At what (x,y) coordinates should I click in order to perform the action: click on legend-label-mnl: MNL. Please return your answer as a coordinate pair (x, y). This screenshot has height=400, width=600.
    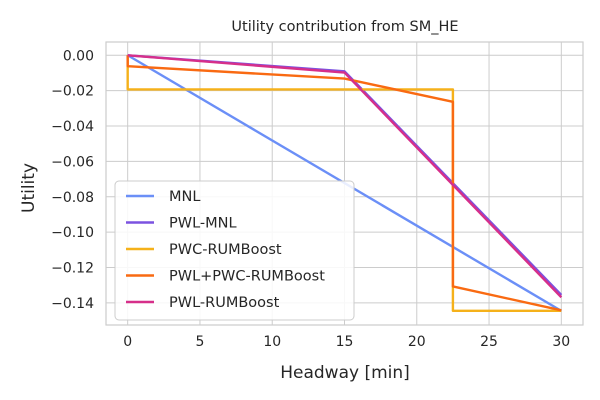
    Looking at the image, I should click on (184, 197).